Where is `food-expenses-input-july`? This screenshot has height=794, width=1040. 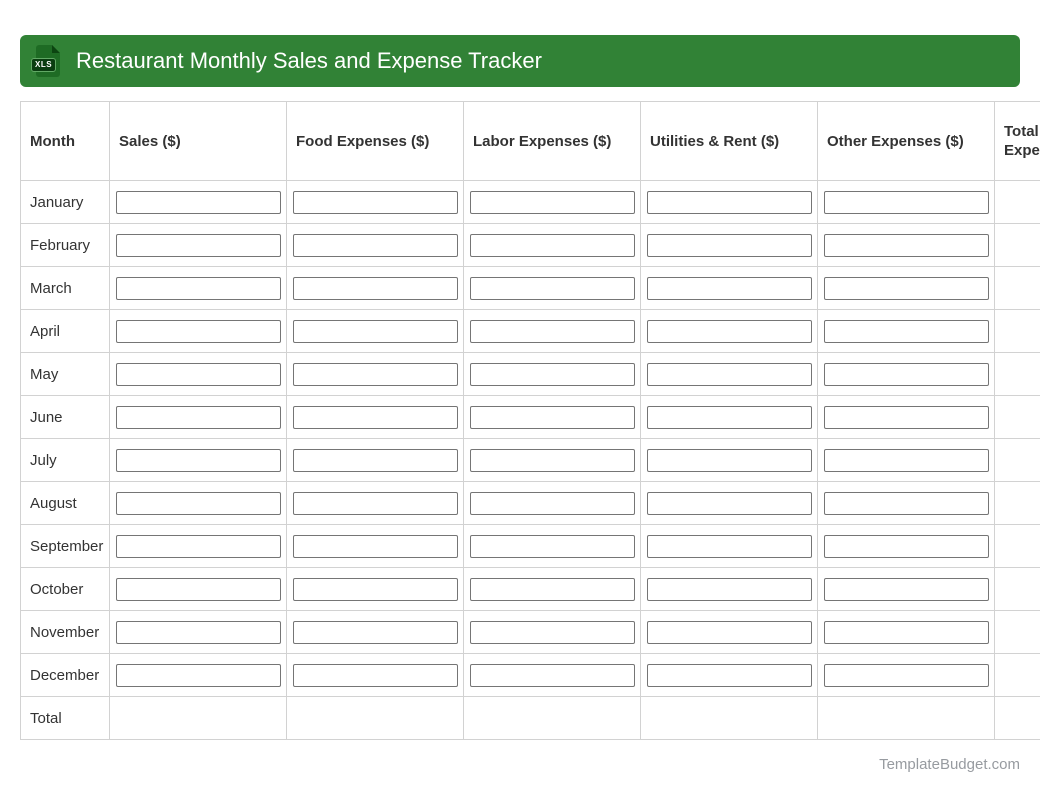
food-expenses-input-july is located at coordinates (375, 460).